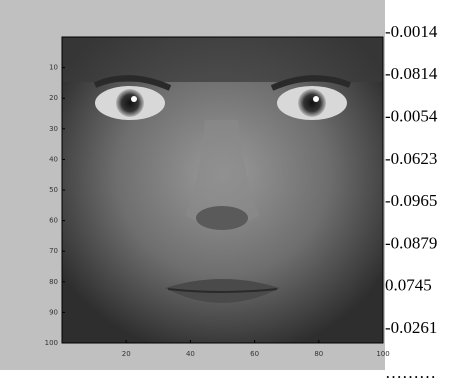 This screenshot has height=381, width=464. Describe the element at coordinates (53, 68) in the screenshot. I see `y-tick-label: 10` at that location.